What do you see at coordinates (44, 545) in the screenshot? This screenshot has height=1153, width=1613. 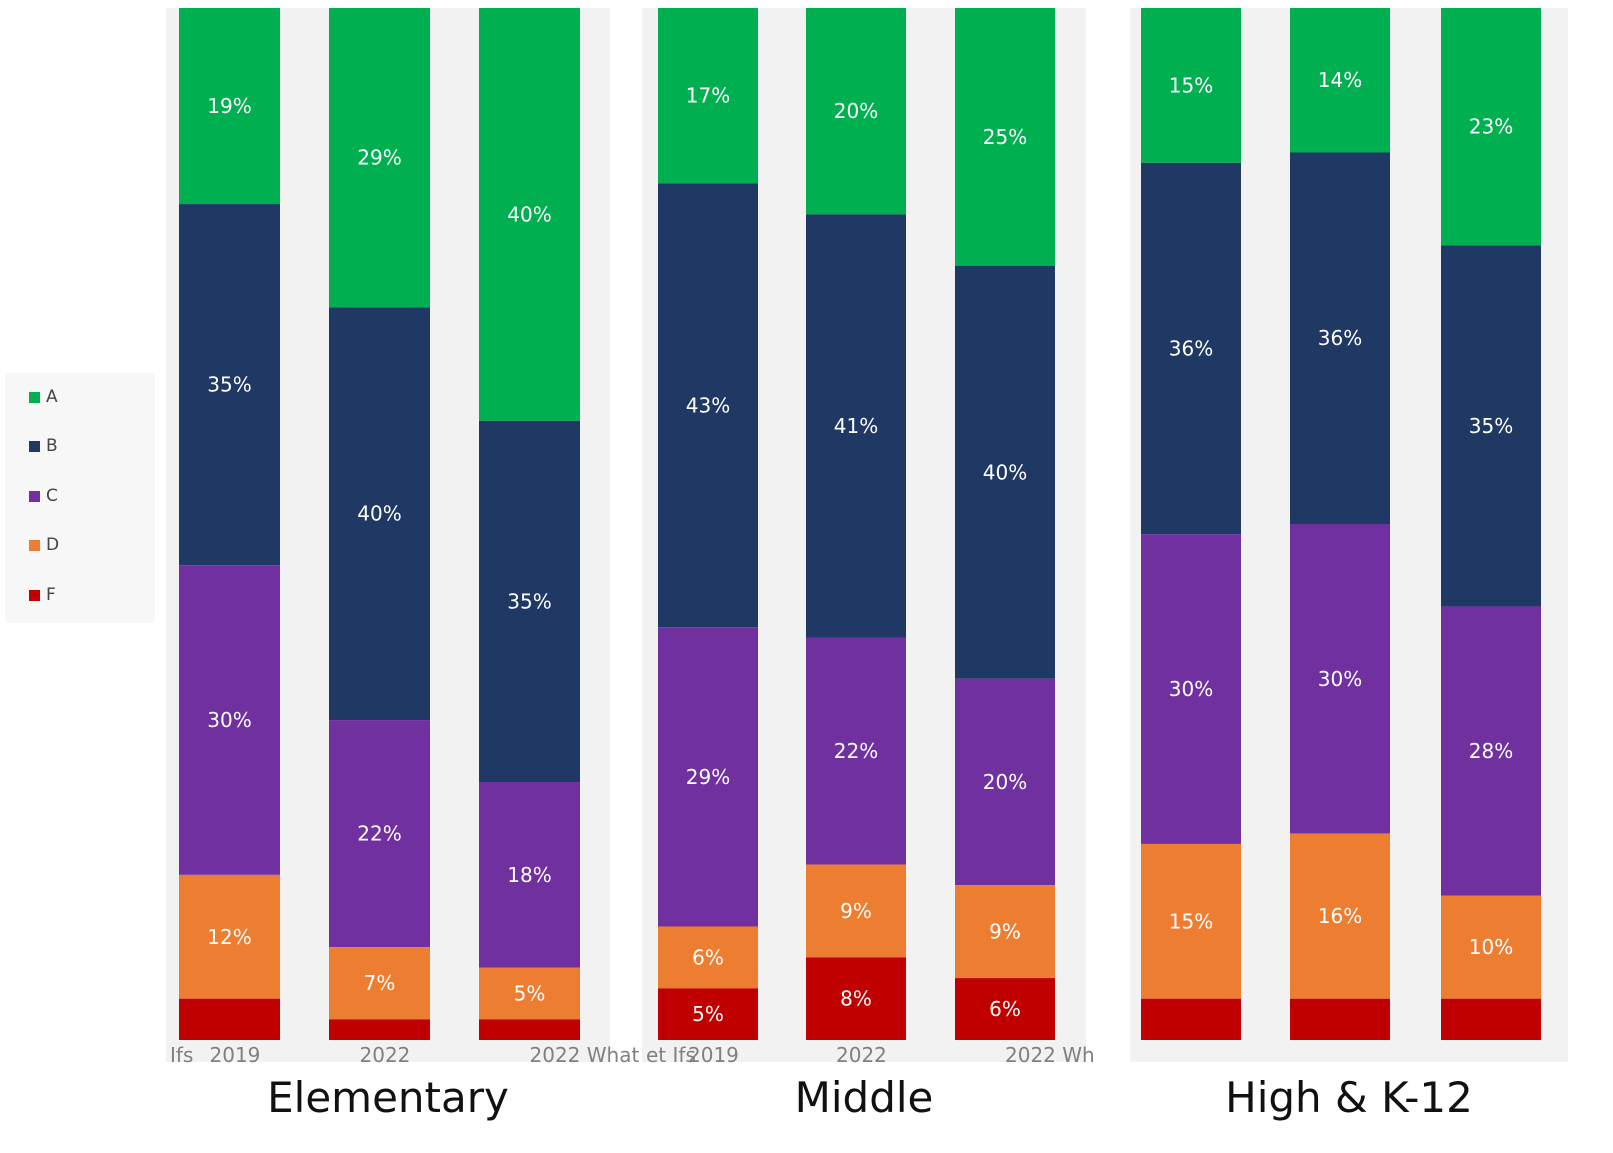 I see `legend-item-d: D` at bounding box center [44, 545].